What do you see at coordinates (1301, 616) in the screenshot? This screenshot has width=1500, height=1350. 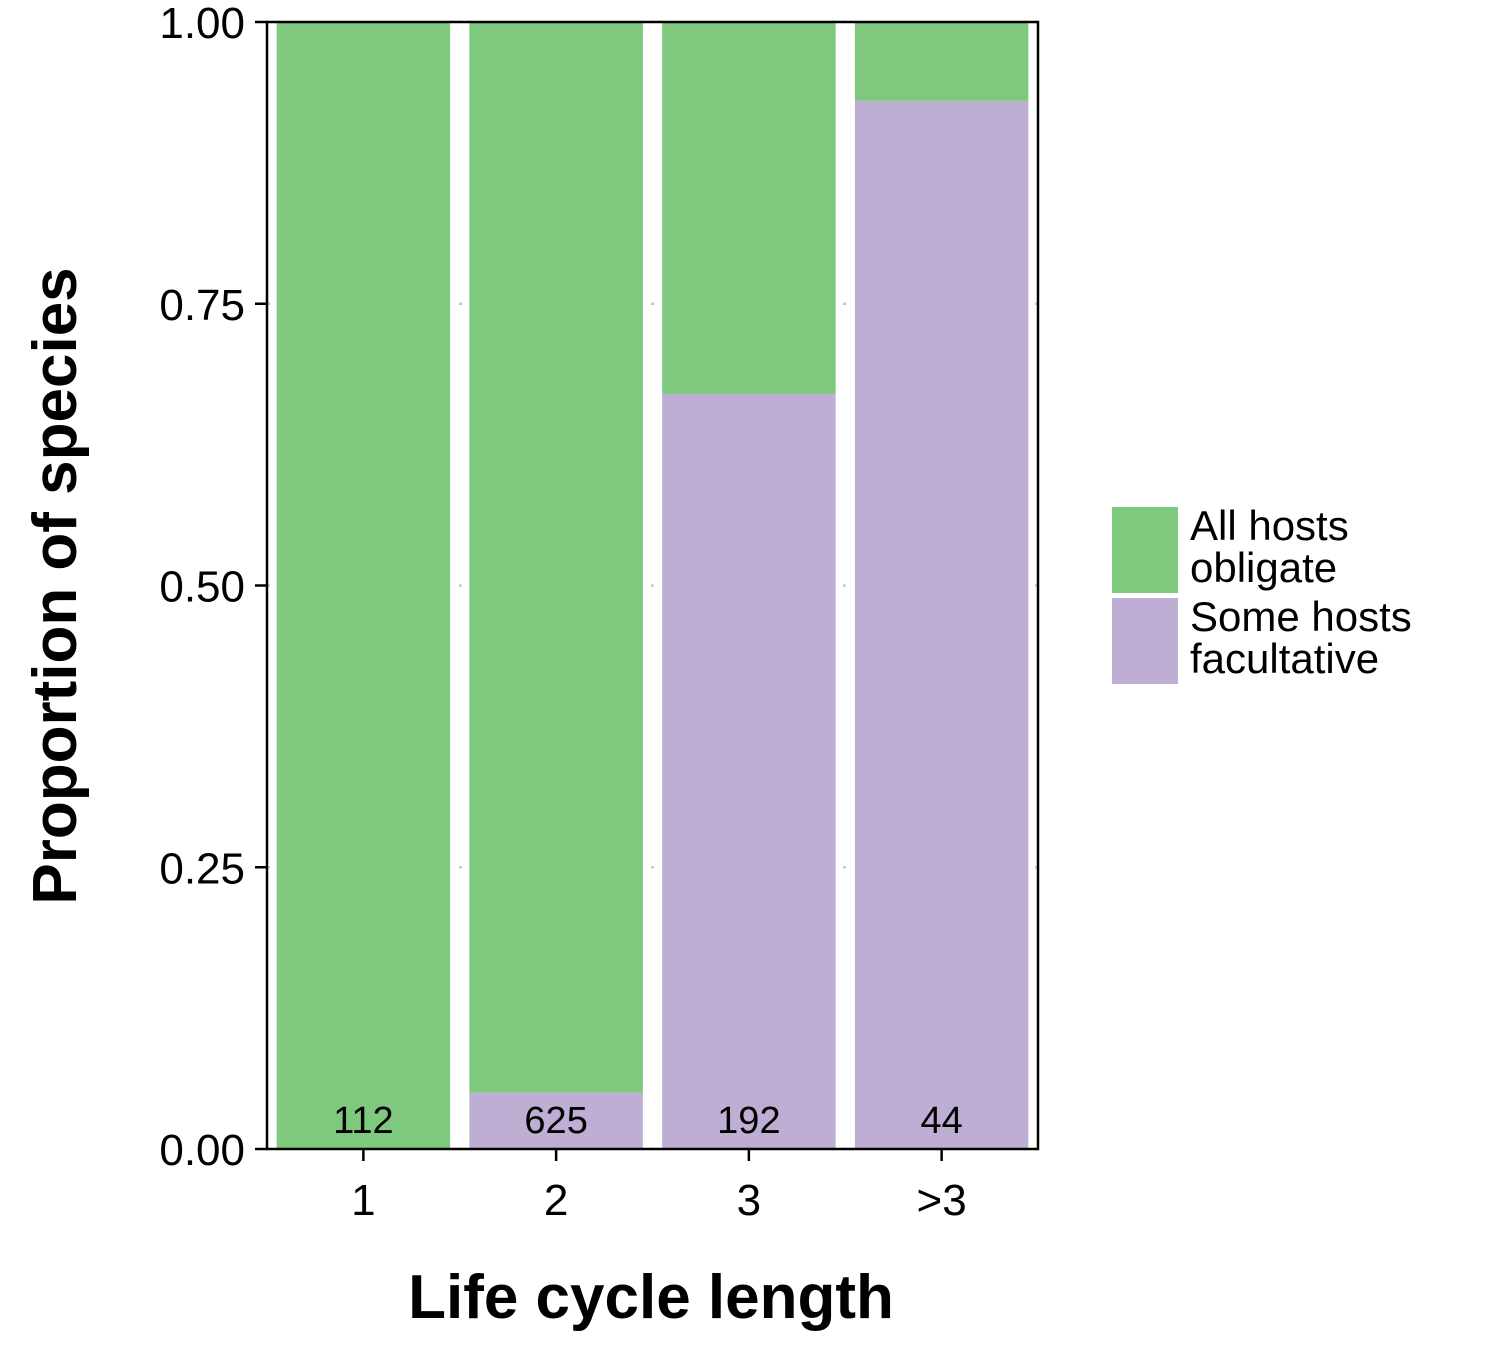 I see `legend-label-line1: Some hosts` at bounding box center [1301, 616].